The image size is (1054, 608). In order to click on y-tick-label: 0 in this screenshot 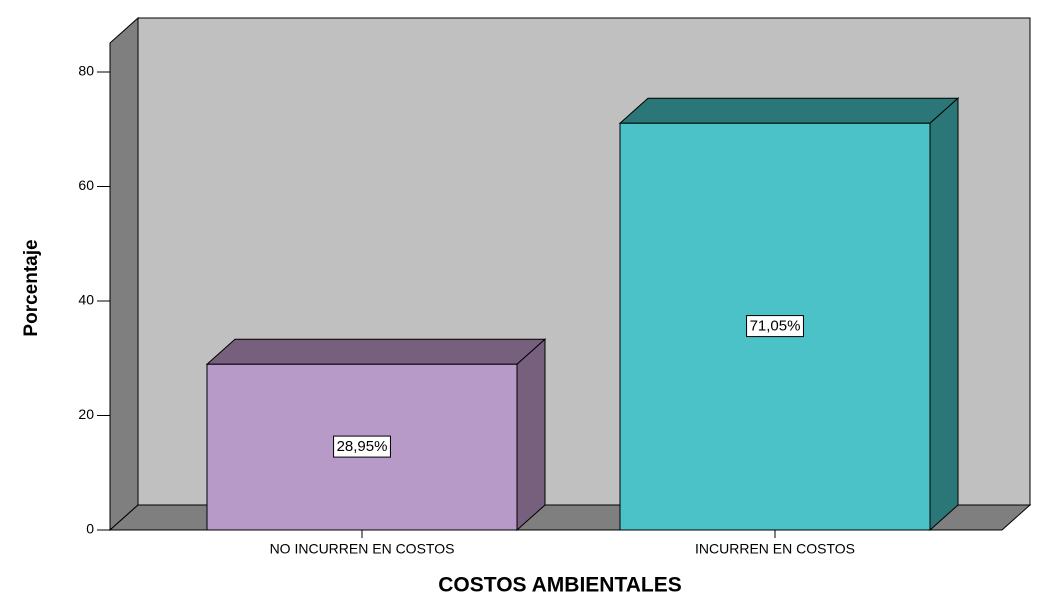, I will do `click(90, 529)`.